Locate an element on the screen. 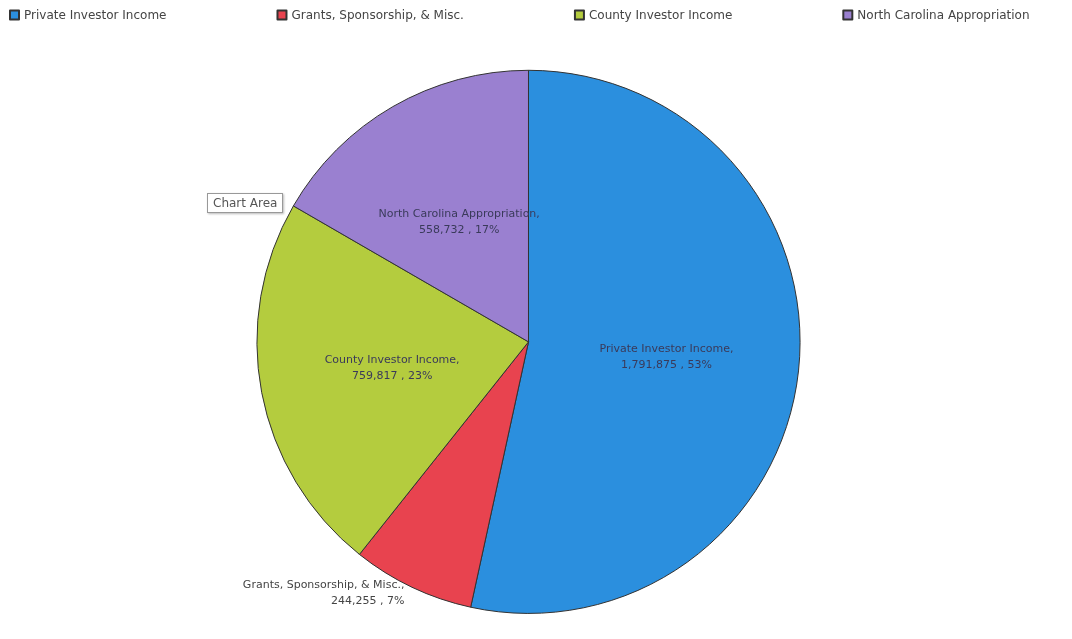 Image resolution: width=1072 pixels, height=639 pixels. legend-label: North Carolina Appropriation is located at coordinates (943, 15).